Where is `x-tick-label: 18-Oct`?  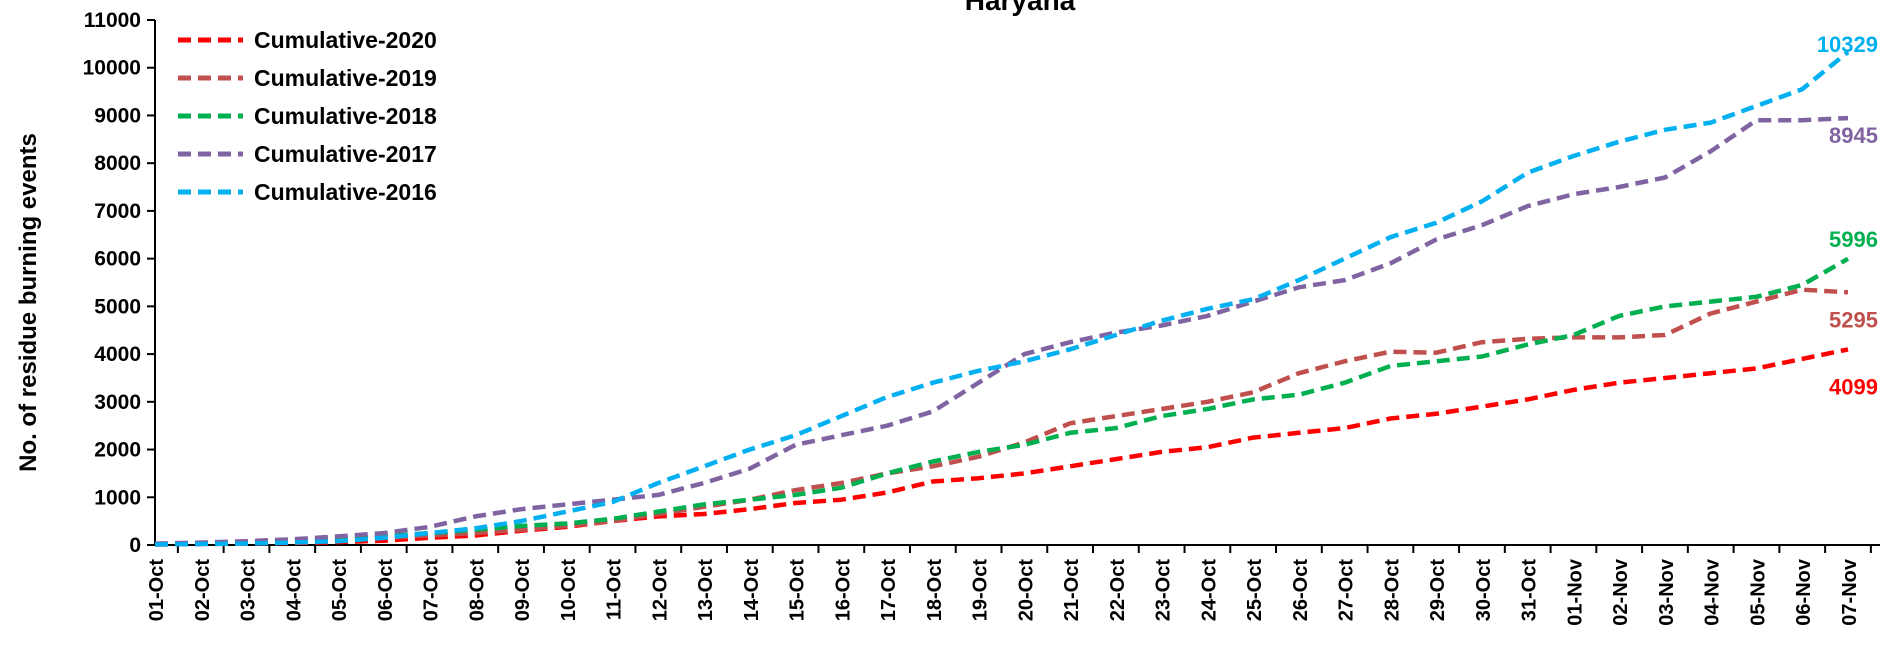
x-tick-label: 18-Oct is located at coordinates (935, 590).